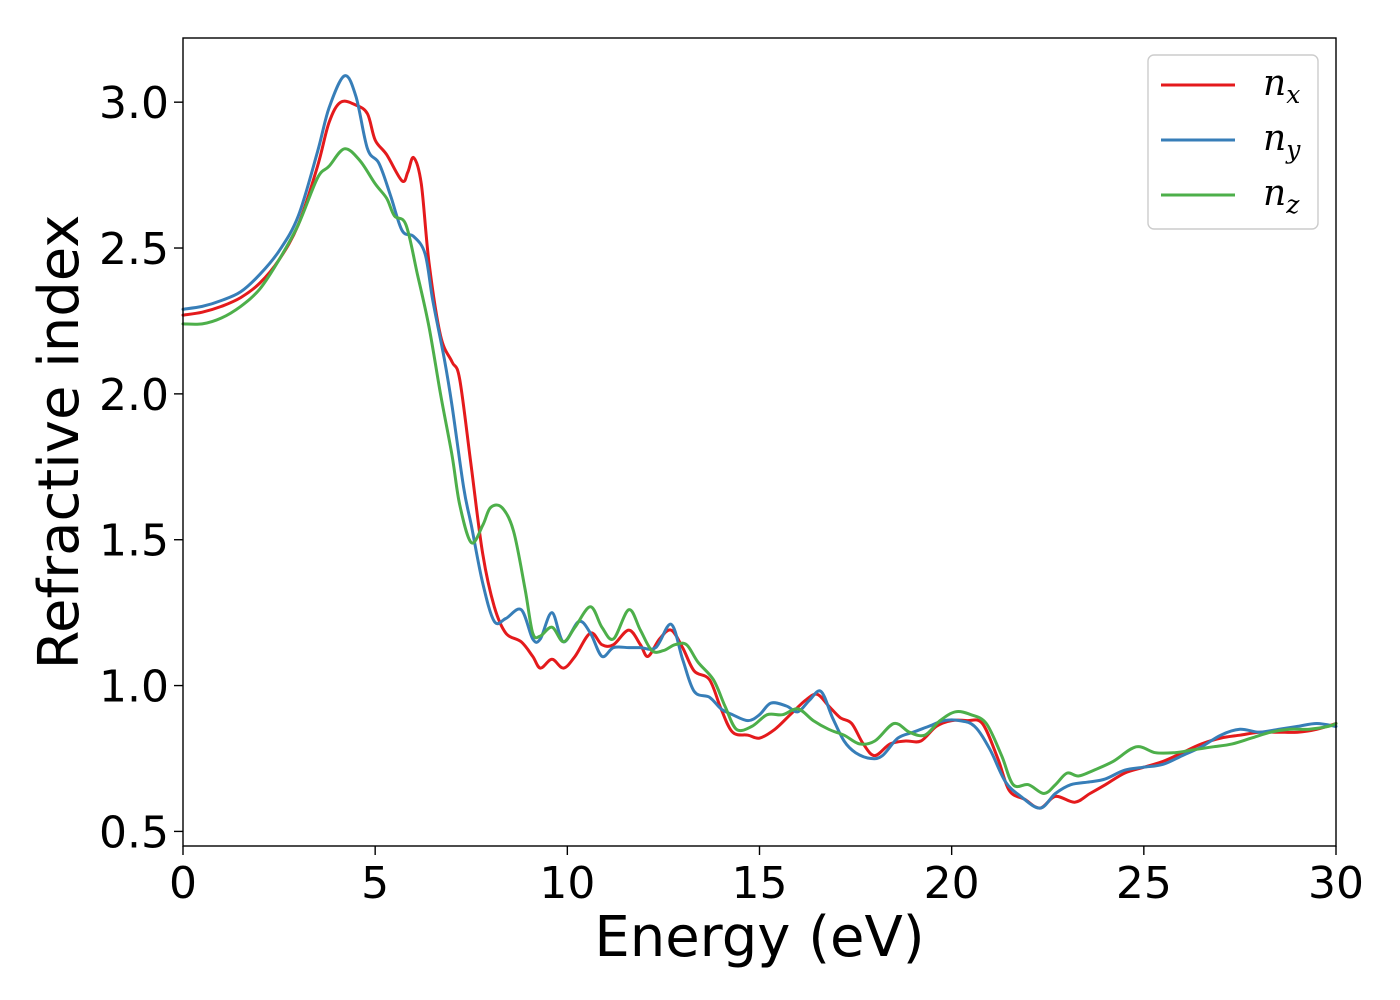 The width and height of the screenshot is (1400, 1000). I want to click on y-tick-label: 2.0, so click(134, 395).